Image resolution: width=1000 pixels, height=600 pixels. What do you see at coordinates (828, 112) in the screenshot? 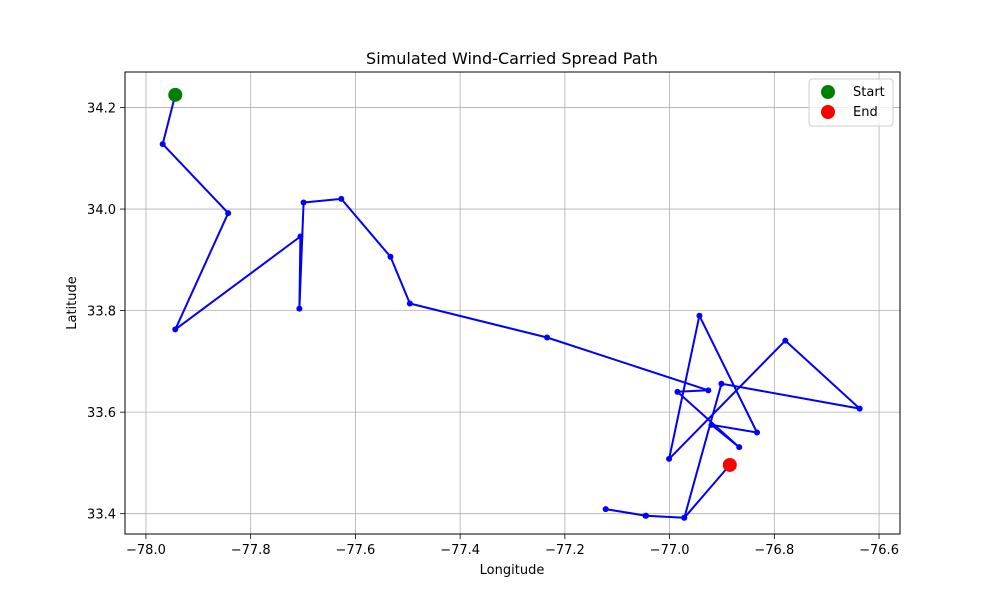
I see `legend-end-swatch` at bounding box center [828, 112].